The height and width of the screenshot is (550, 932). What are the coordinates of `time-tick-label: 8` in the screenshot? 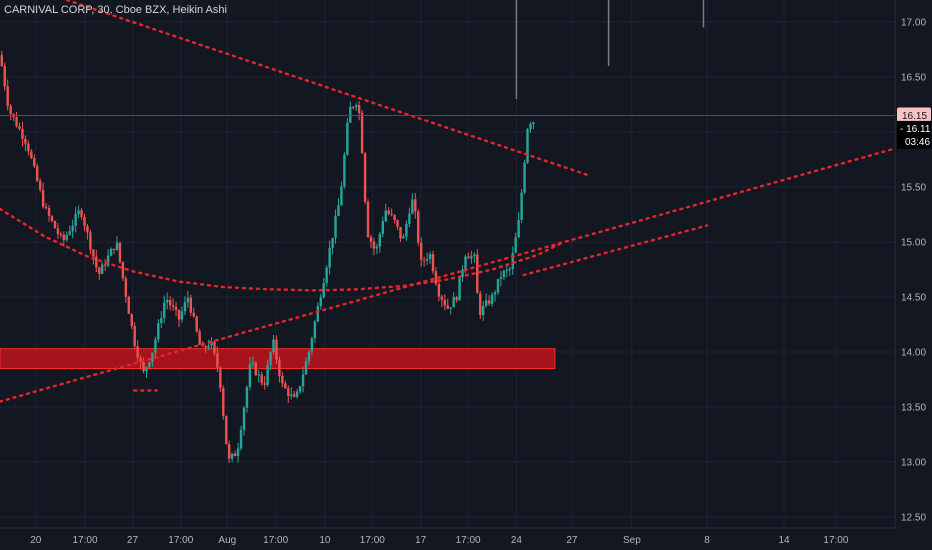 It's located at (707, 540).